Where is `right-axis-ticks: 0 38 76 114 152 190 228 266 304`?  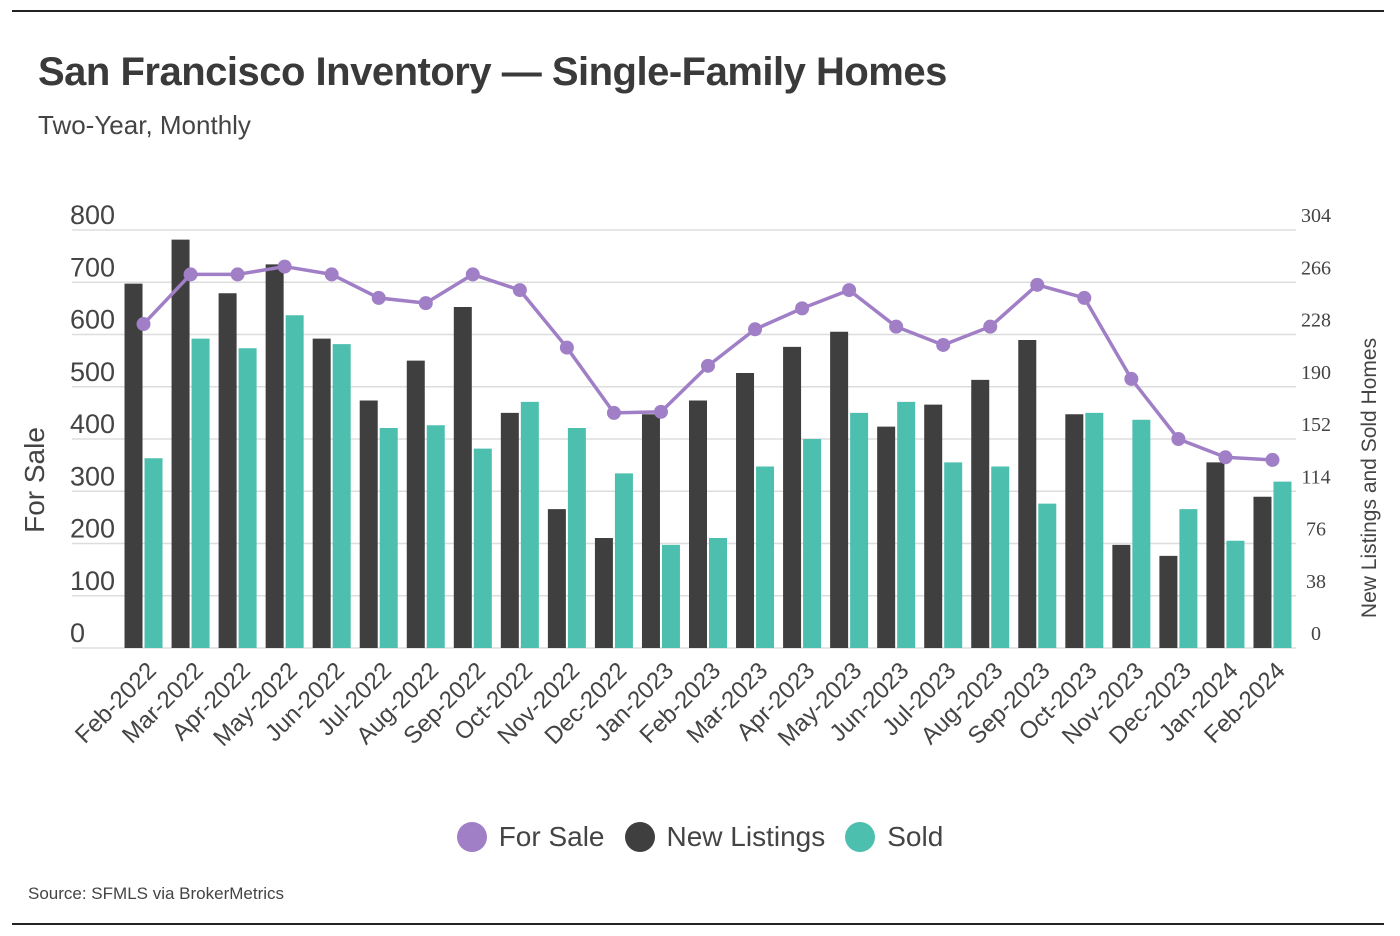 right-axis-ticks: 0 38 76 114 152 190 228 266 304 is located at coordinates (1316, 425).